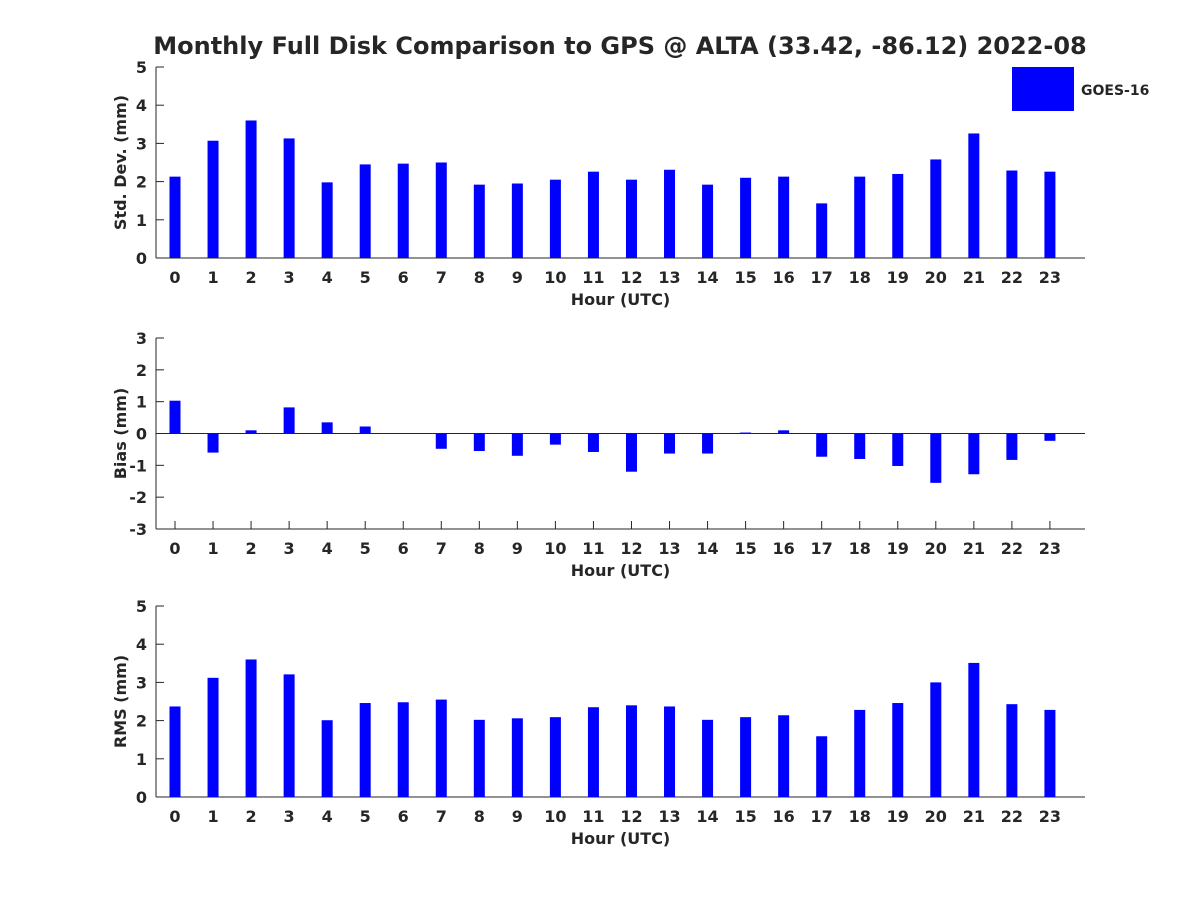 This screenshot has height=900, width=1200. What do you see at coordinates (441, 816) in the screenshot?
I see `x-tick-label: 7` at bounding box center [441, 816].